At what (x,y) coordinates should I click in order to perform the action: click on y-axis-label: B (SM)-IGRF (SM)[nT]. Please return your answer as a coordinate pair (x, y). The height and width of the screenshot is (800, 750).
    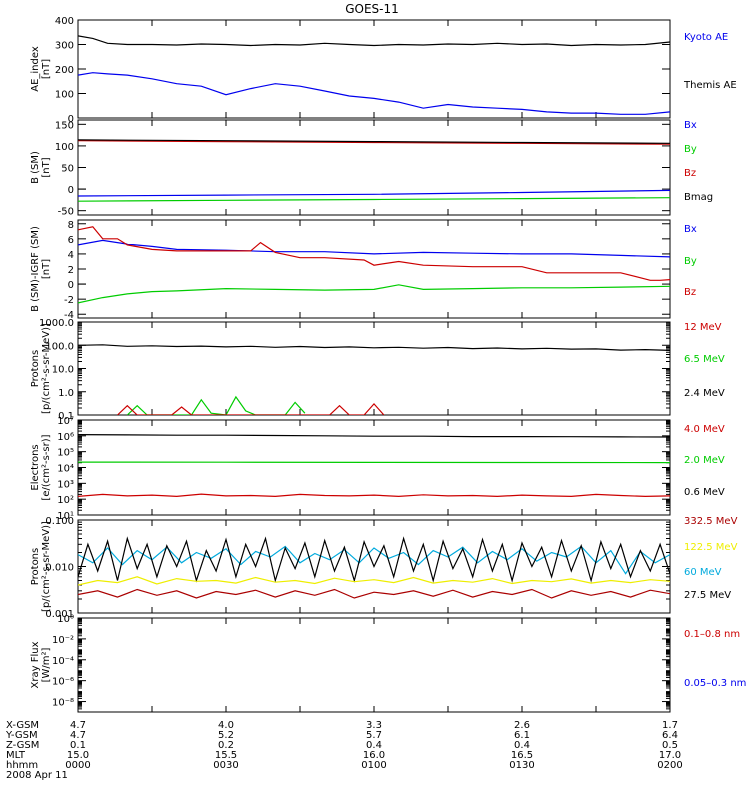
    Looking at the image, I should click on (41, 269).